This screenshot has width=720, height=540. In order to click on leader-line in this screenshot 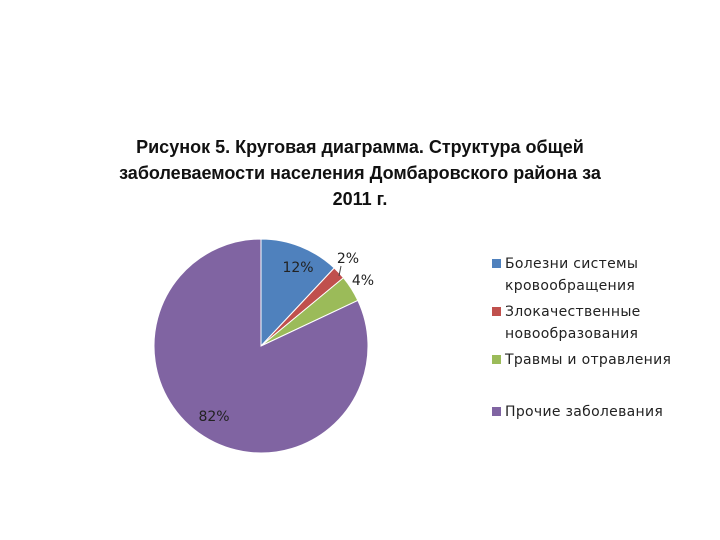, I will do `click(340, 271)`.